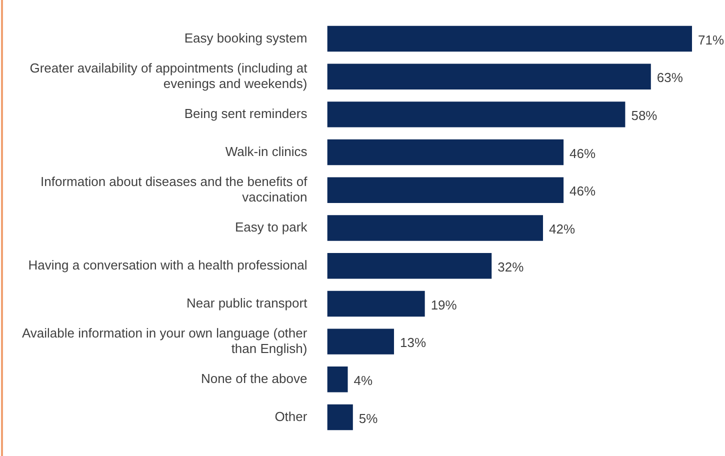 This screenshot has width=725, height=456. I want to click on data-label: 58%, so click(644, 116).